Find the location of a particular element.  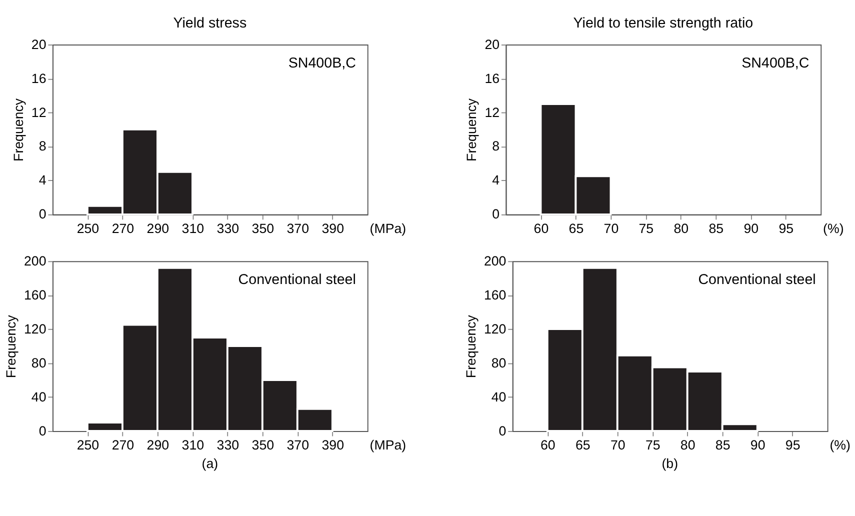

text: (a) is located at coordinates (210, 464).